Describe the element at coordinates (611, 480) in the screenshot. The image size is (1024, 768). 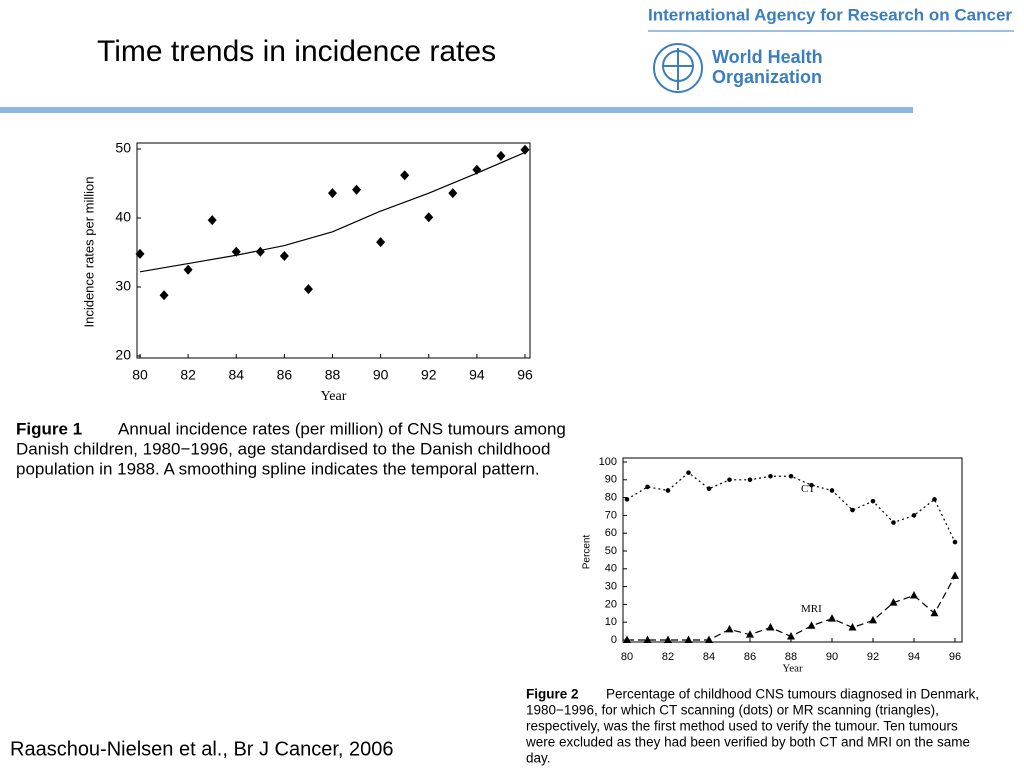
I see `y-tick-label: 90` at that location.